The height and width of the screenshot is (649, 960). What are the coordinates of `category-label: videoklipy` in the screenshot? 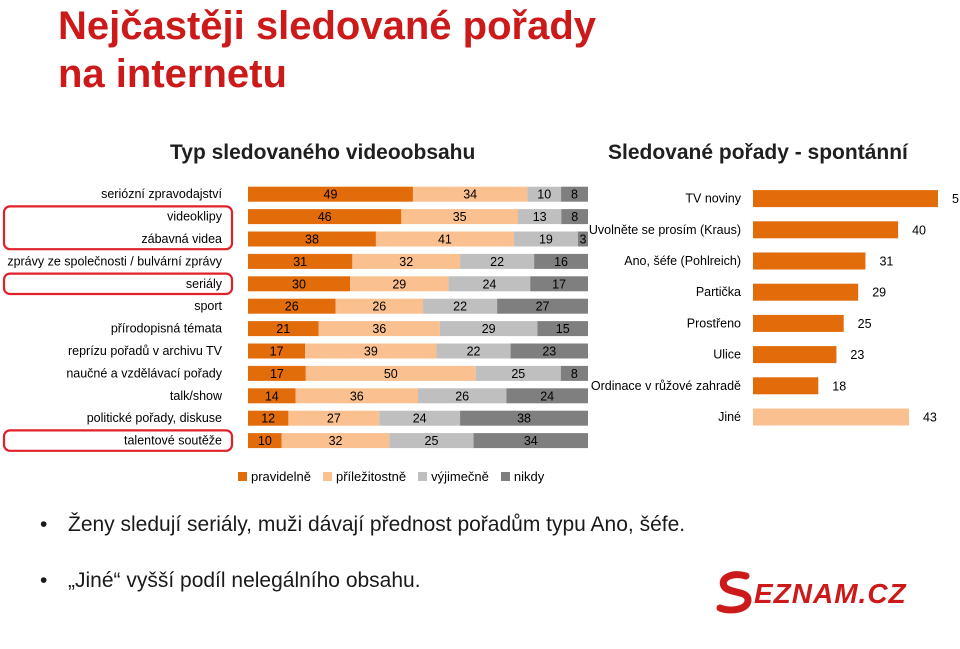 It's located at (195, 217).